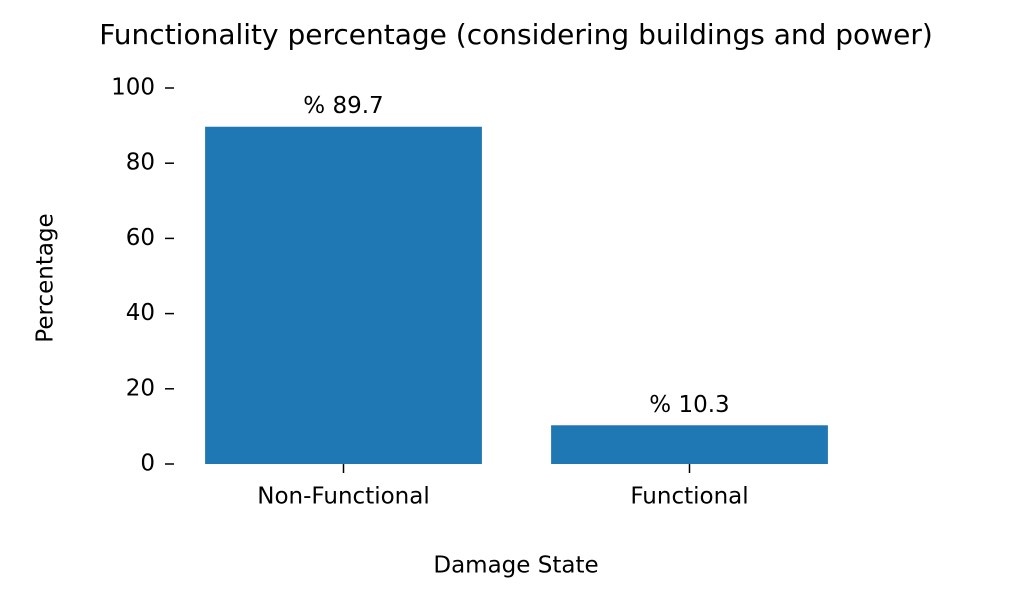  I want to click on value-label: % 89.7, so click(343, 106).